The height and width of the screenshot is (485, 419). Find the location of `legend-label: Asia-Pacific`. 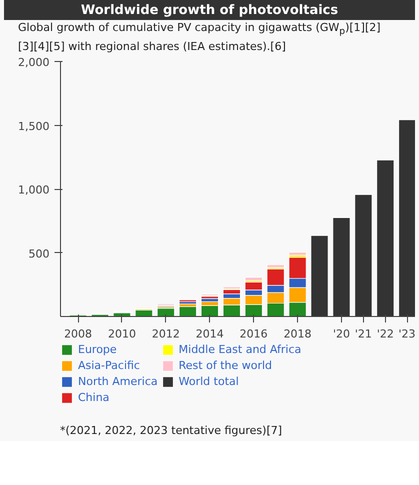

legend-label: Asia-Pacific is located at coordinates (109, 365).